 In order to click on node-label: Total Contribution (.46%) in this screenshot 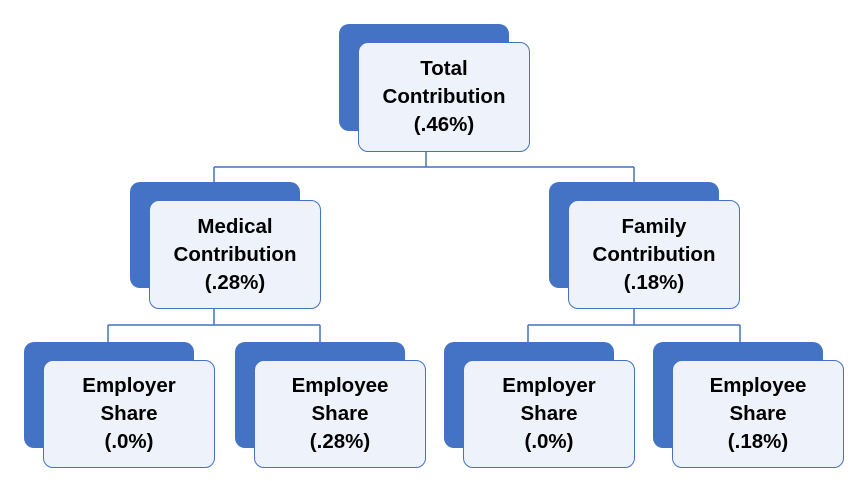, I will do `click(444, 96)`.